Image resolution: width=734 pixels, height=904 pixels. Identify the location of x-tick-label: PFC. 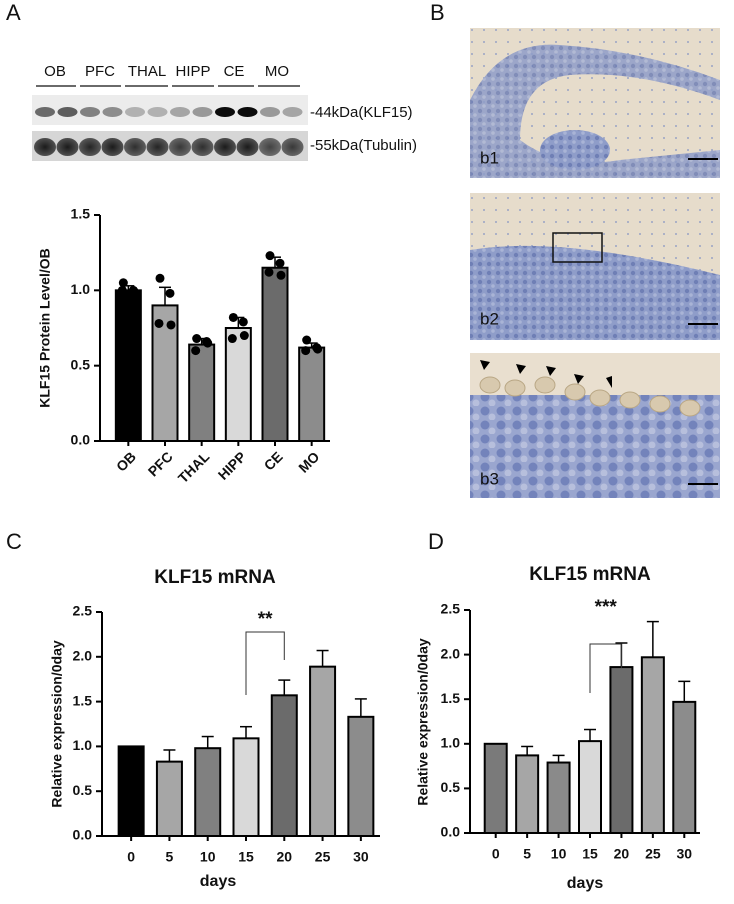
(160, 463).